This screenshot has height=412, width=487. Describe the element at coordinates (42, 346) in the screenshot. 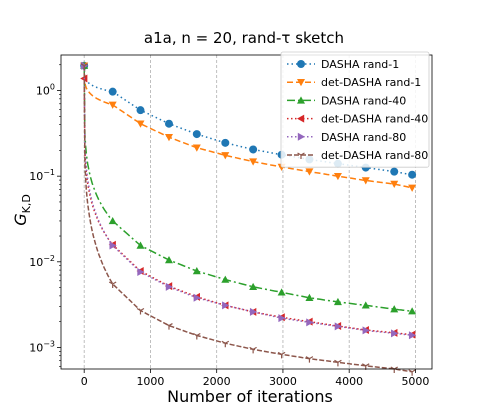

I see `y-tick-label: 10⁻³` at that location.